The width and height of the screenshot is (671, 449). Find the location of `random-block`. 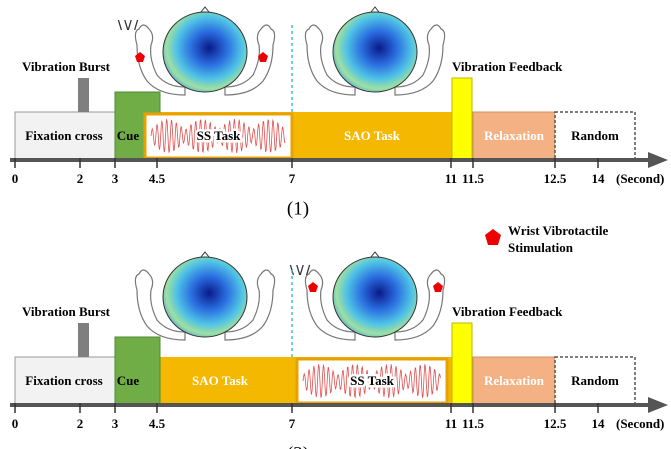

random-block is located at coordinates (595, 381).